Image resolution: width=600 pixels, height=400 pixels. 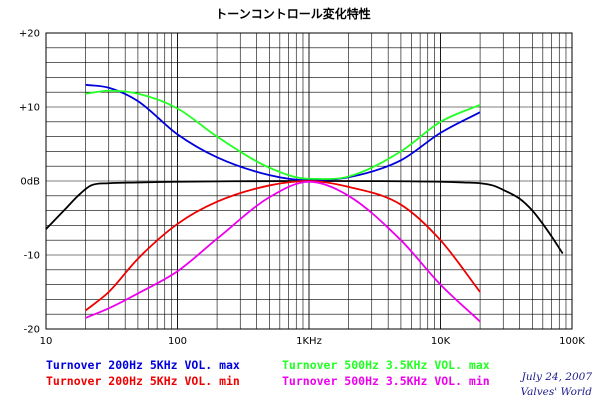 What do you see at coordinates (386, 365) in the screenshot?
I see `legend-item-green: Turnover 500Hz 3.5KHz VOL. max` at bounding box center [386, 365].